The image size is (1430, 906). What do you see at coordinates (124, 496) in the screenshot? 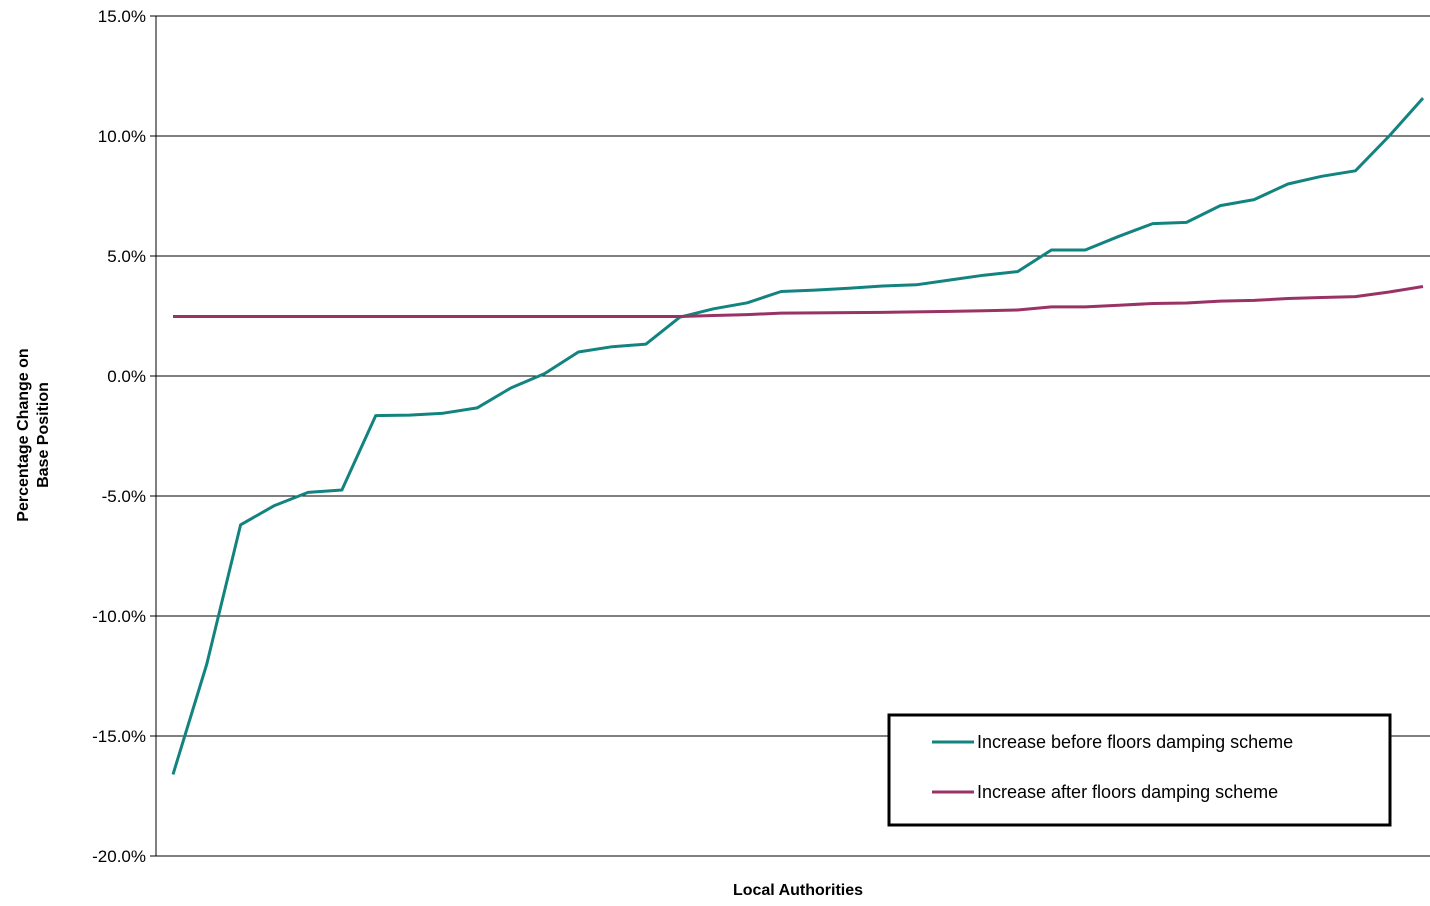
I see `y-tick-label: -5.0%` at bounding box center [124, 496].